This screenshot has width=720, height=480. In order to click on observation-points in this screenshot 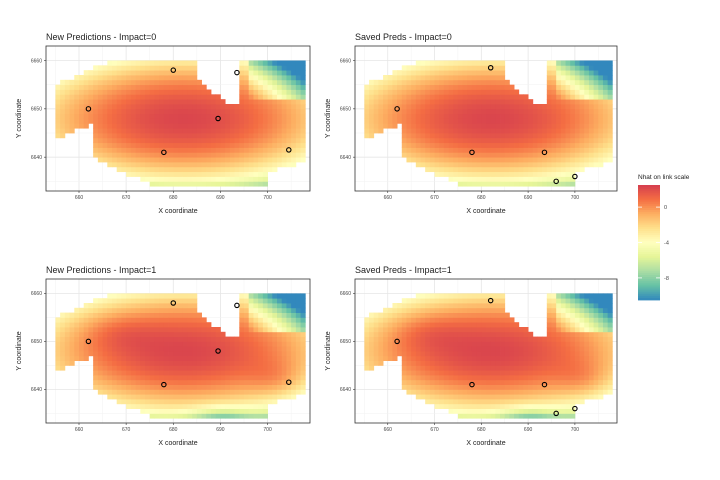, I will do `click(486, 357)`.